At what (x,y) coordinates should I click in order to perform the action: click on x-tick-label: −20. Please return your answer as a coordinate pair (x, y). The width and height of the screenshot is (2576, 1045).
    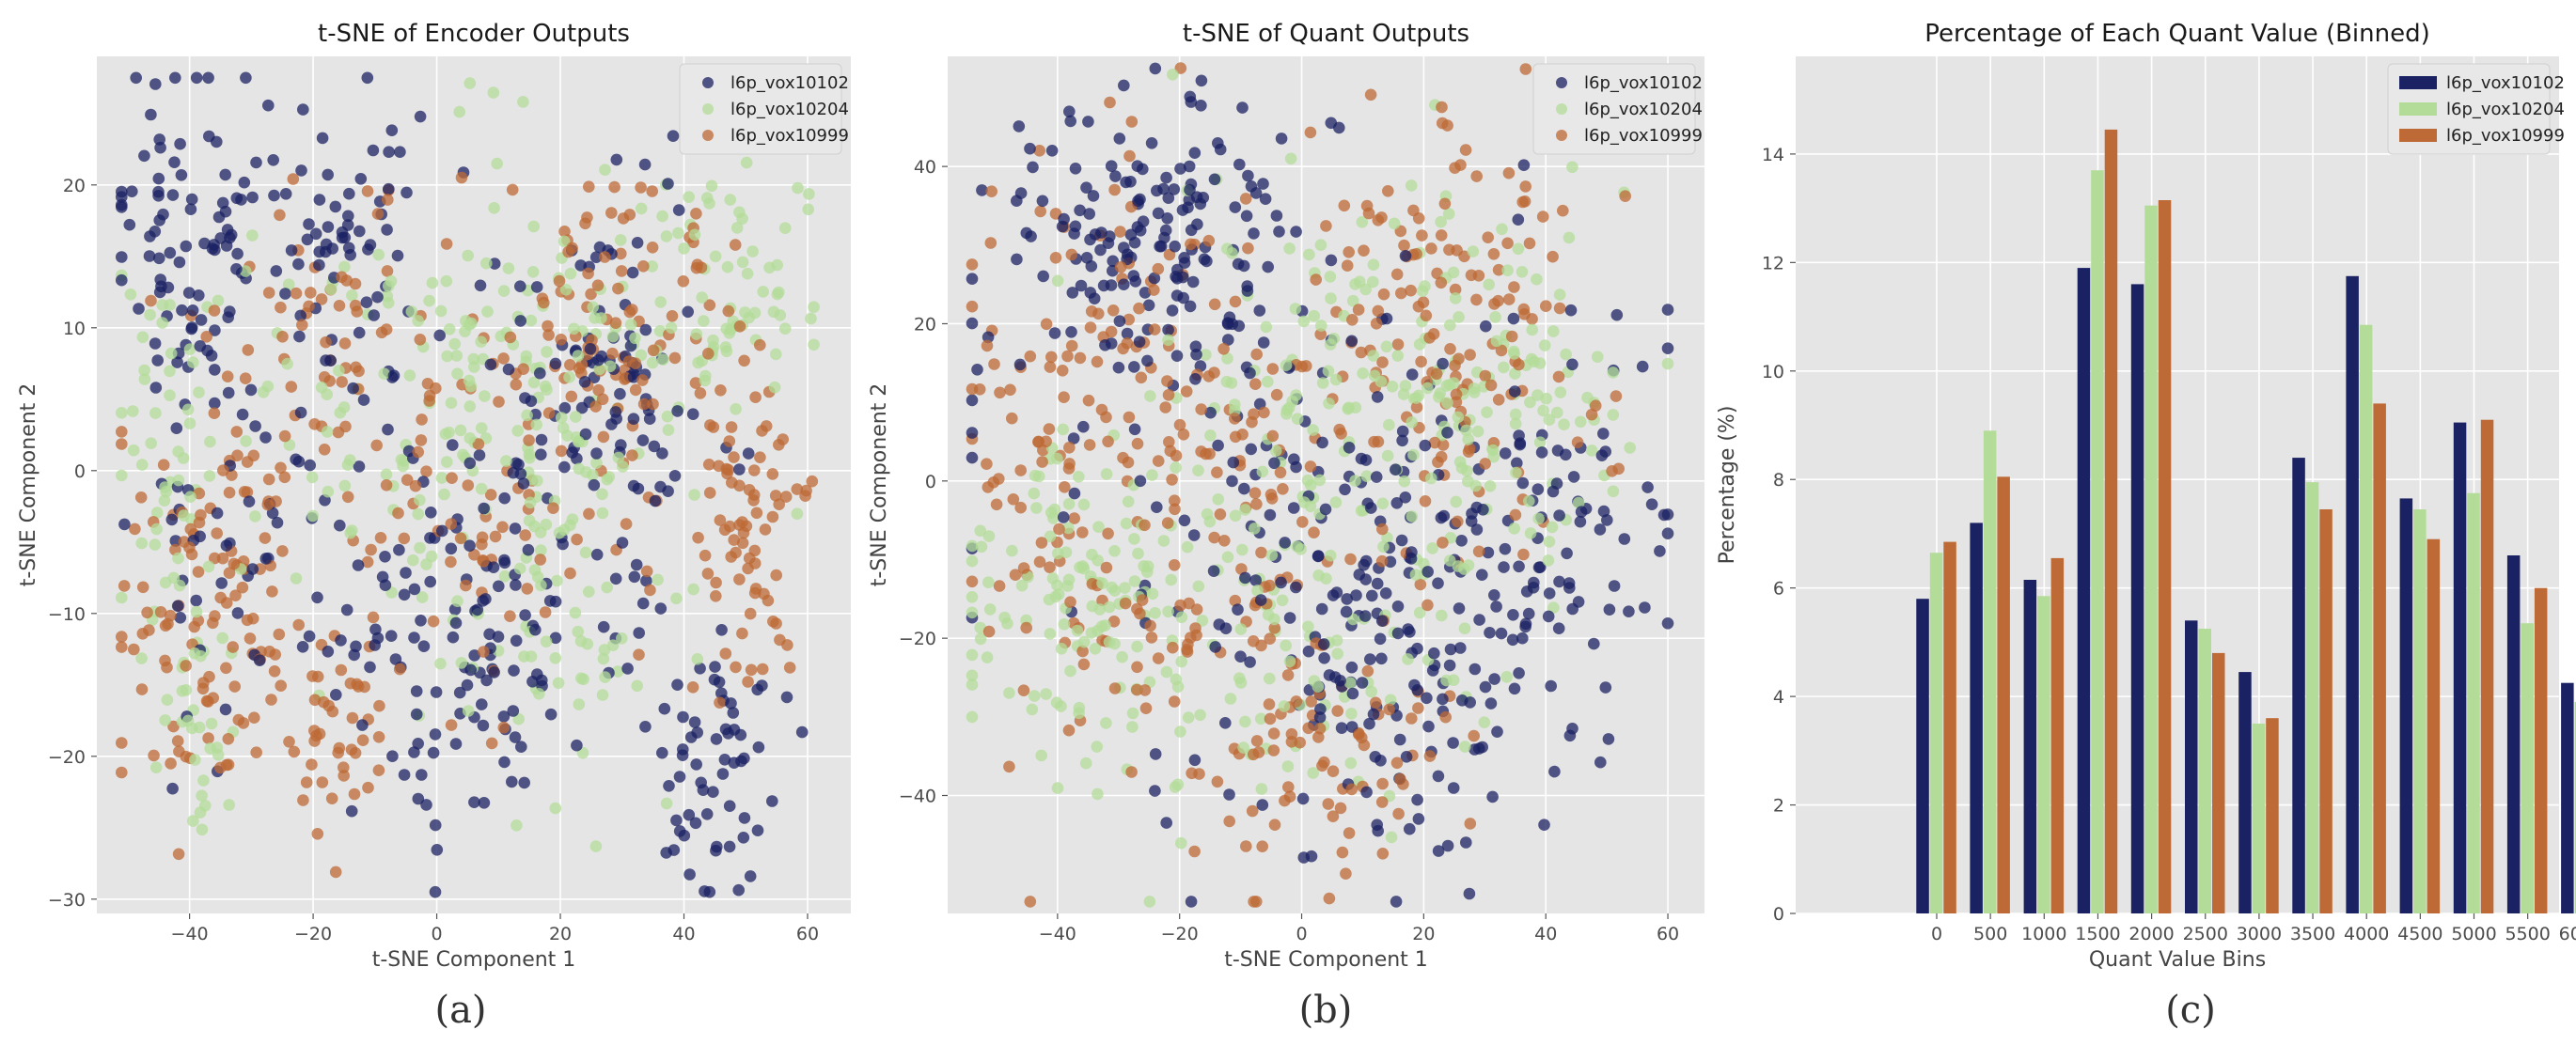
    Looking at the image, I should click on (313, 934).